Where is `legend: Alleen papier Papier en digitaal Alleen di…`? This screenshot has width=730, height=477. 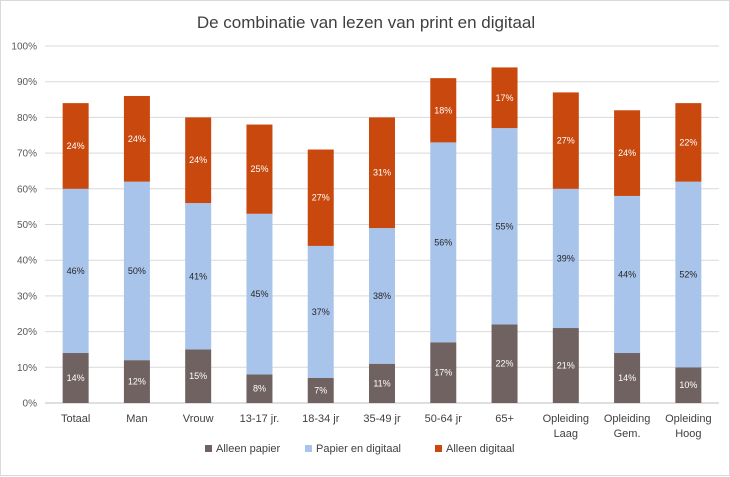 legend: Alleen papier Papier en digitaal Alleen di… is located at coordinates (360, 449).